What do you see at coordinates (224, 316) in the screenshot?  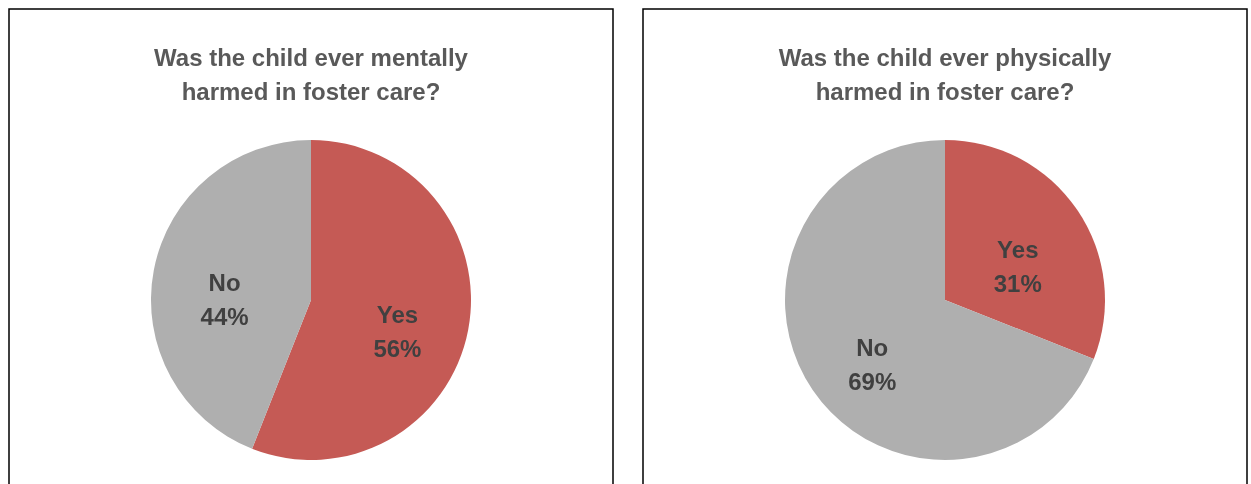 I see `data-label: 44%` at bounding box center [224, 316].